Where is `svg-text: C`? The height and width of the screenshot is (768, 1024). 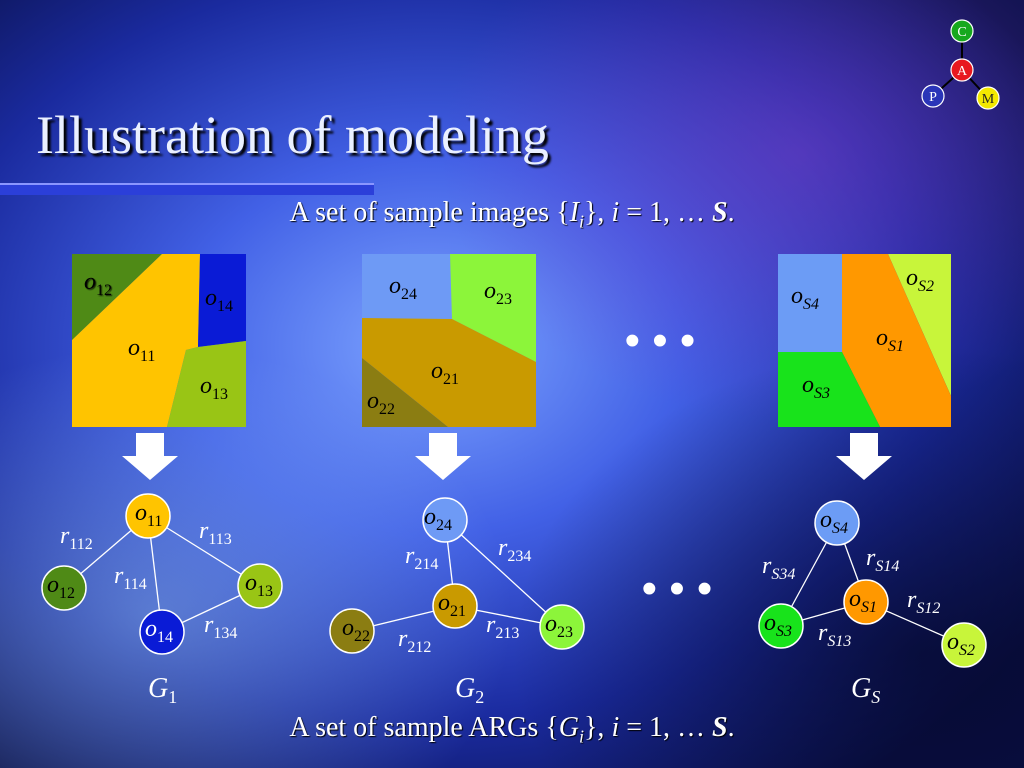
svg-text: C is located at coordinates (961, 32).